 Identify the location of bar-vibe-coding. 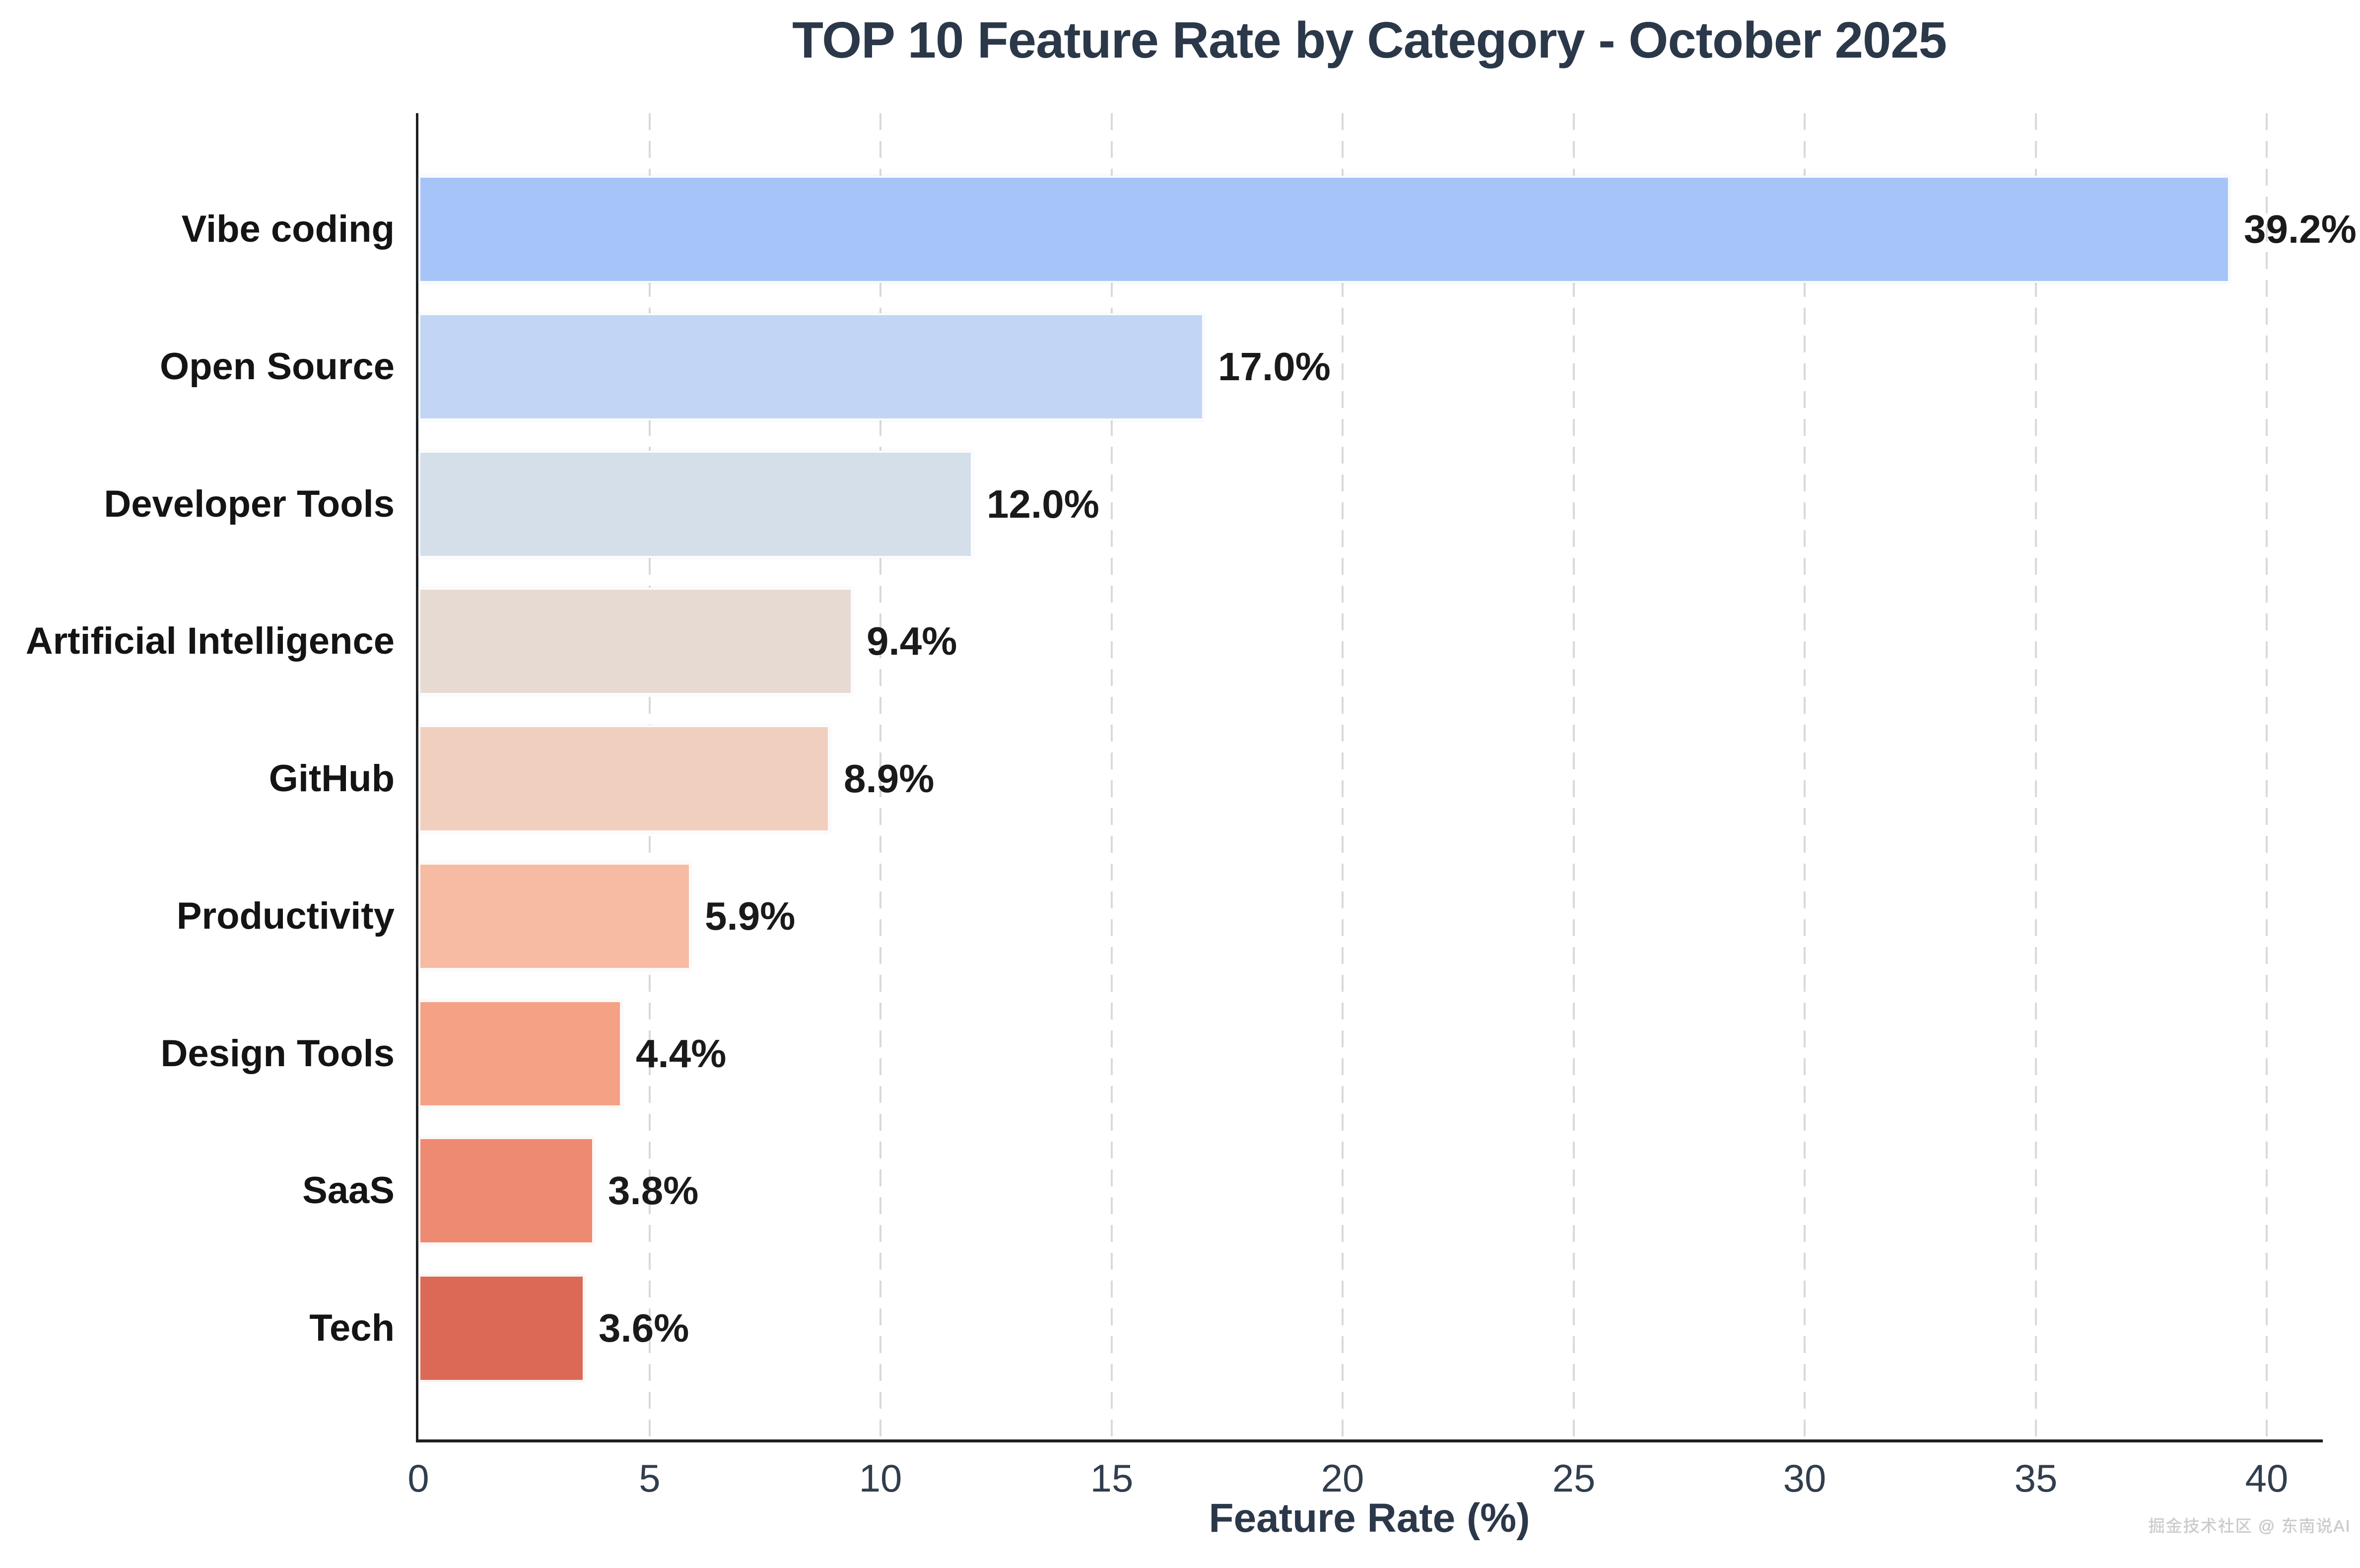
(1324, 230).